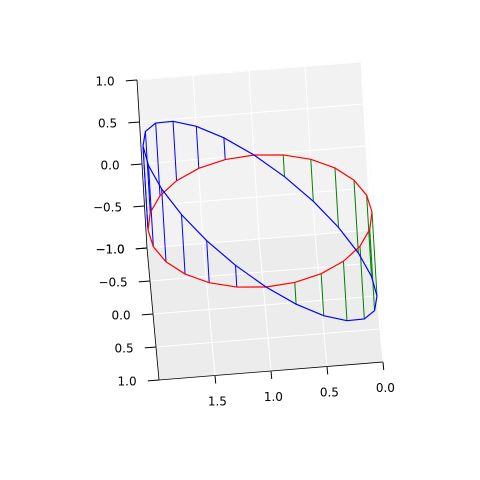 This screenshot has width=480, height=480. I want to click on y-tick-label: −1.0, so click(109, 249).